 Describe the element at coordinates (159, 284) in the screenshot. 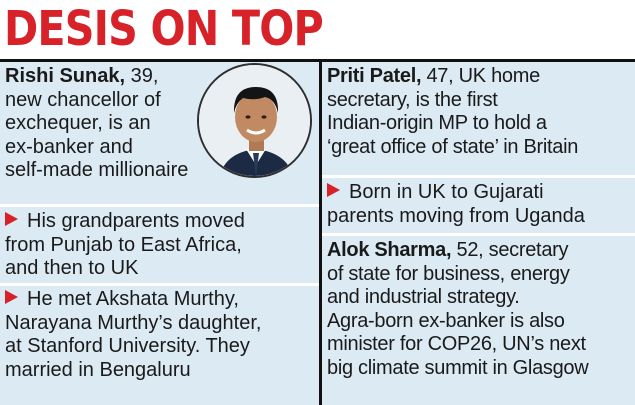

I see `rishi-point-separator` at that location.